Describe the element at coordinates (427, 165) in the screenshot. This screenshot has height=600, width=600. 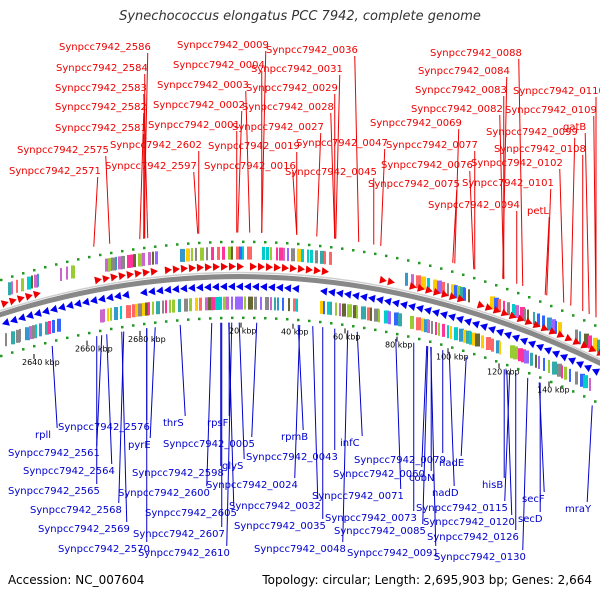
I see `forward-gene-label: Synpcc7942_0076` at that location.